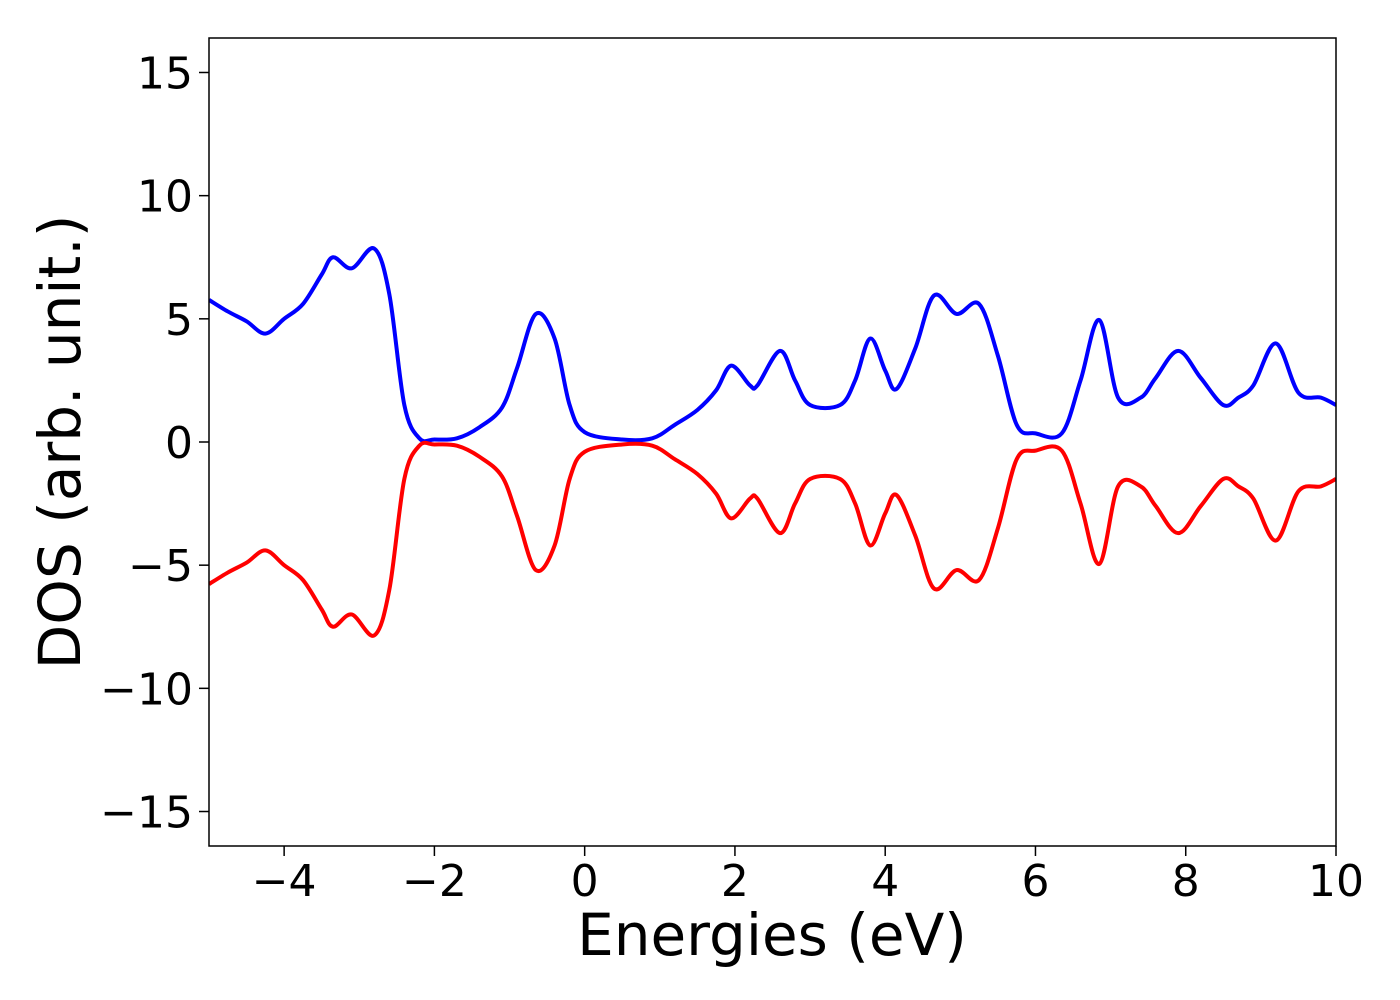 The height and width of the screenshot is (1000, 1400). Describe the element at coordinates (179, 443) in the screenshot. I see `y-tick-label: 0` at that location.